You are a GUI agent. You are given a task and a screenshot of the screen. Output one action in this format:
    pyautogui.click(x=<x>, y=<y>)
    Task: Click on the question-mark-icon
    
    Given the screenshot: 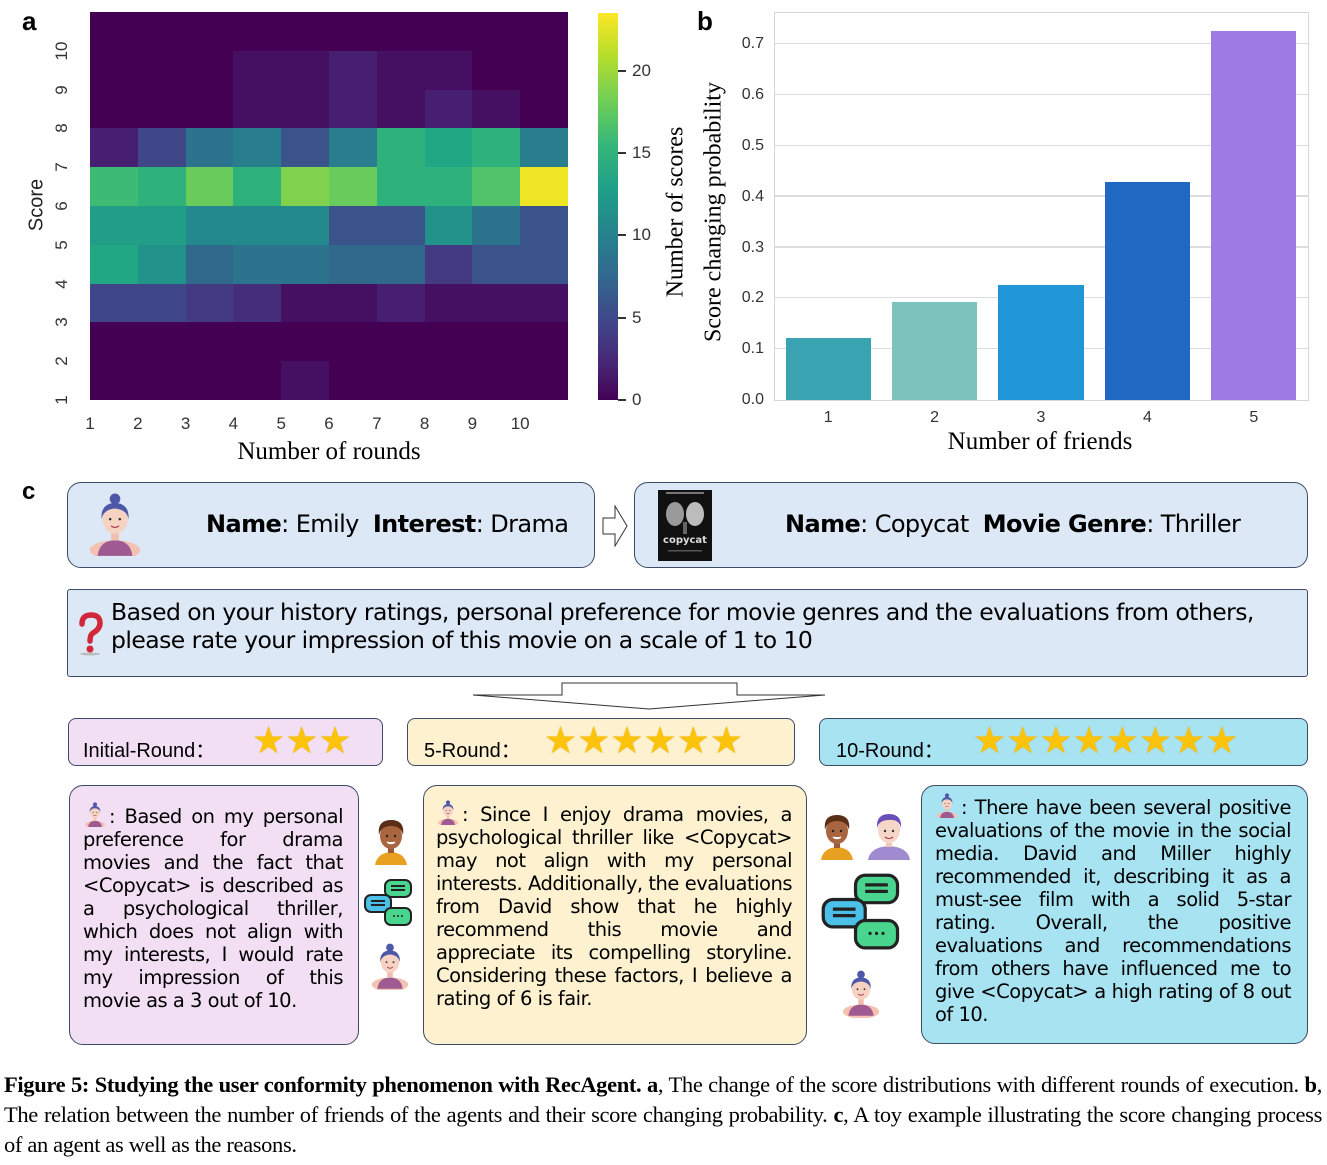 What is the action you would take?
    pyautogui.click(x=90, y=634)
    